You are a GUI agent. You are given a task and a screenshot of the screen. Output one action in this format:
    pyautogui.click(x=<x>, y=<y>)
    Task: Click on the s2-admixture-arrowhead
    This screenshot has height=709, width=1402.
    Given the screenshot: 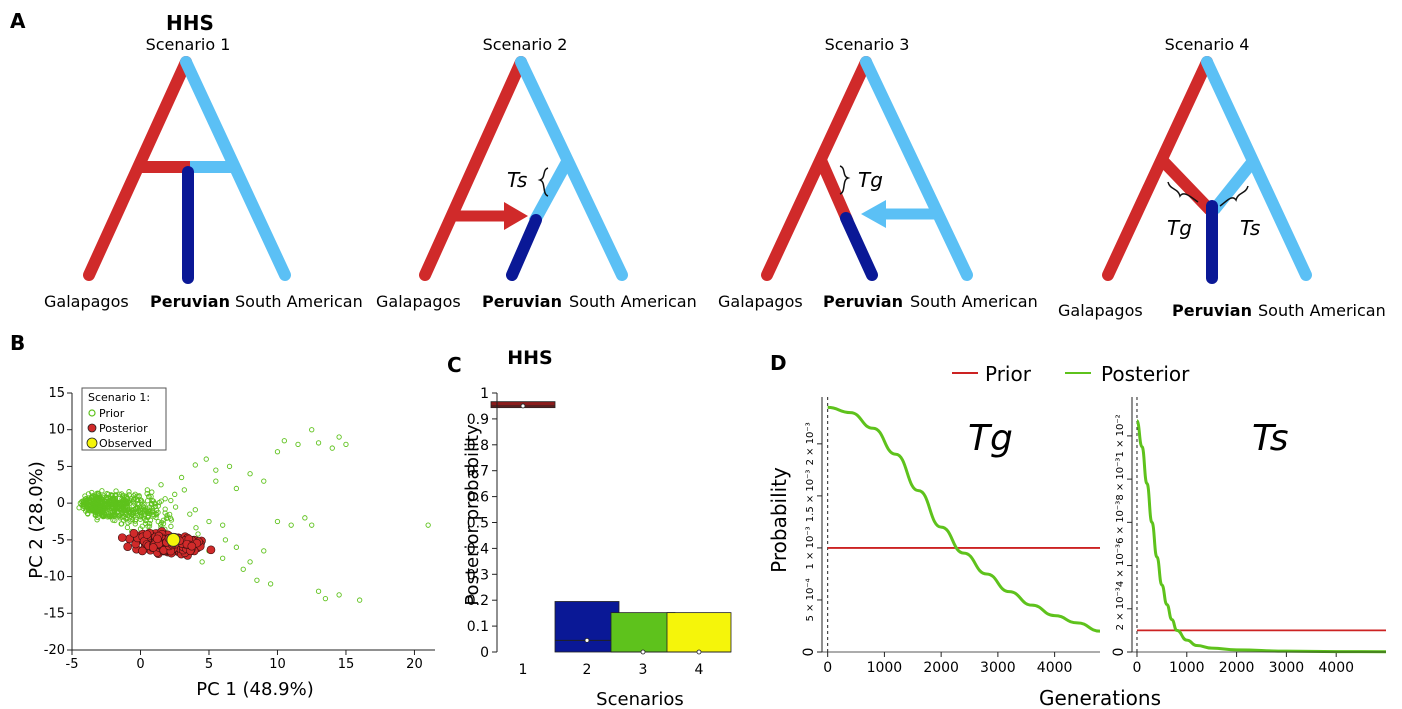 What is the action you would take?
    pyautogui.click(x=516, y=216)
    